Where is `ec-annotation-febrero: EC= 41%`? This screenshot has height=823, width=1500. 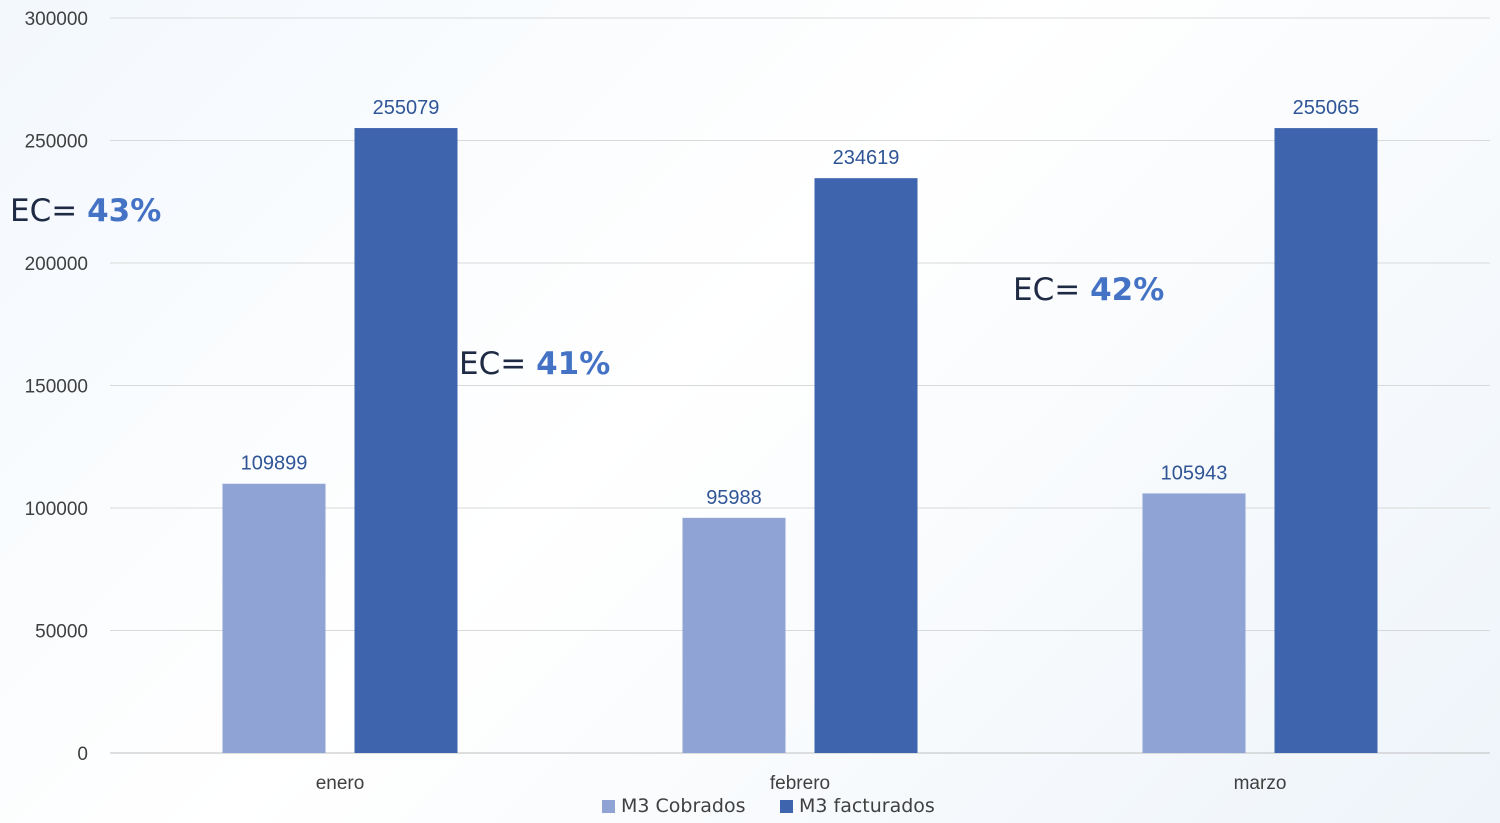
ec-annotation-febrero: EC= 41% is located at coordinates (534, 364).